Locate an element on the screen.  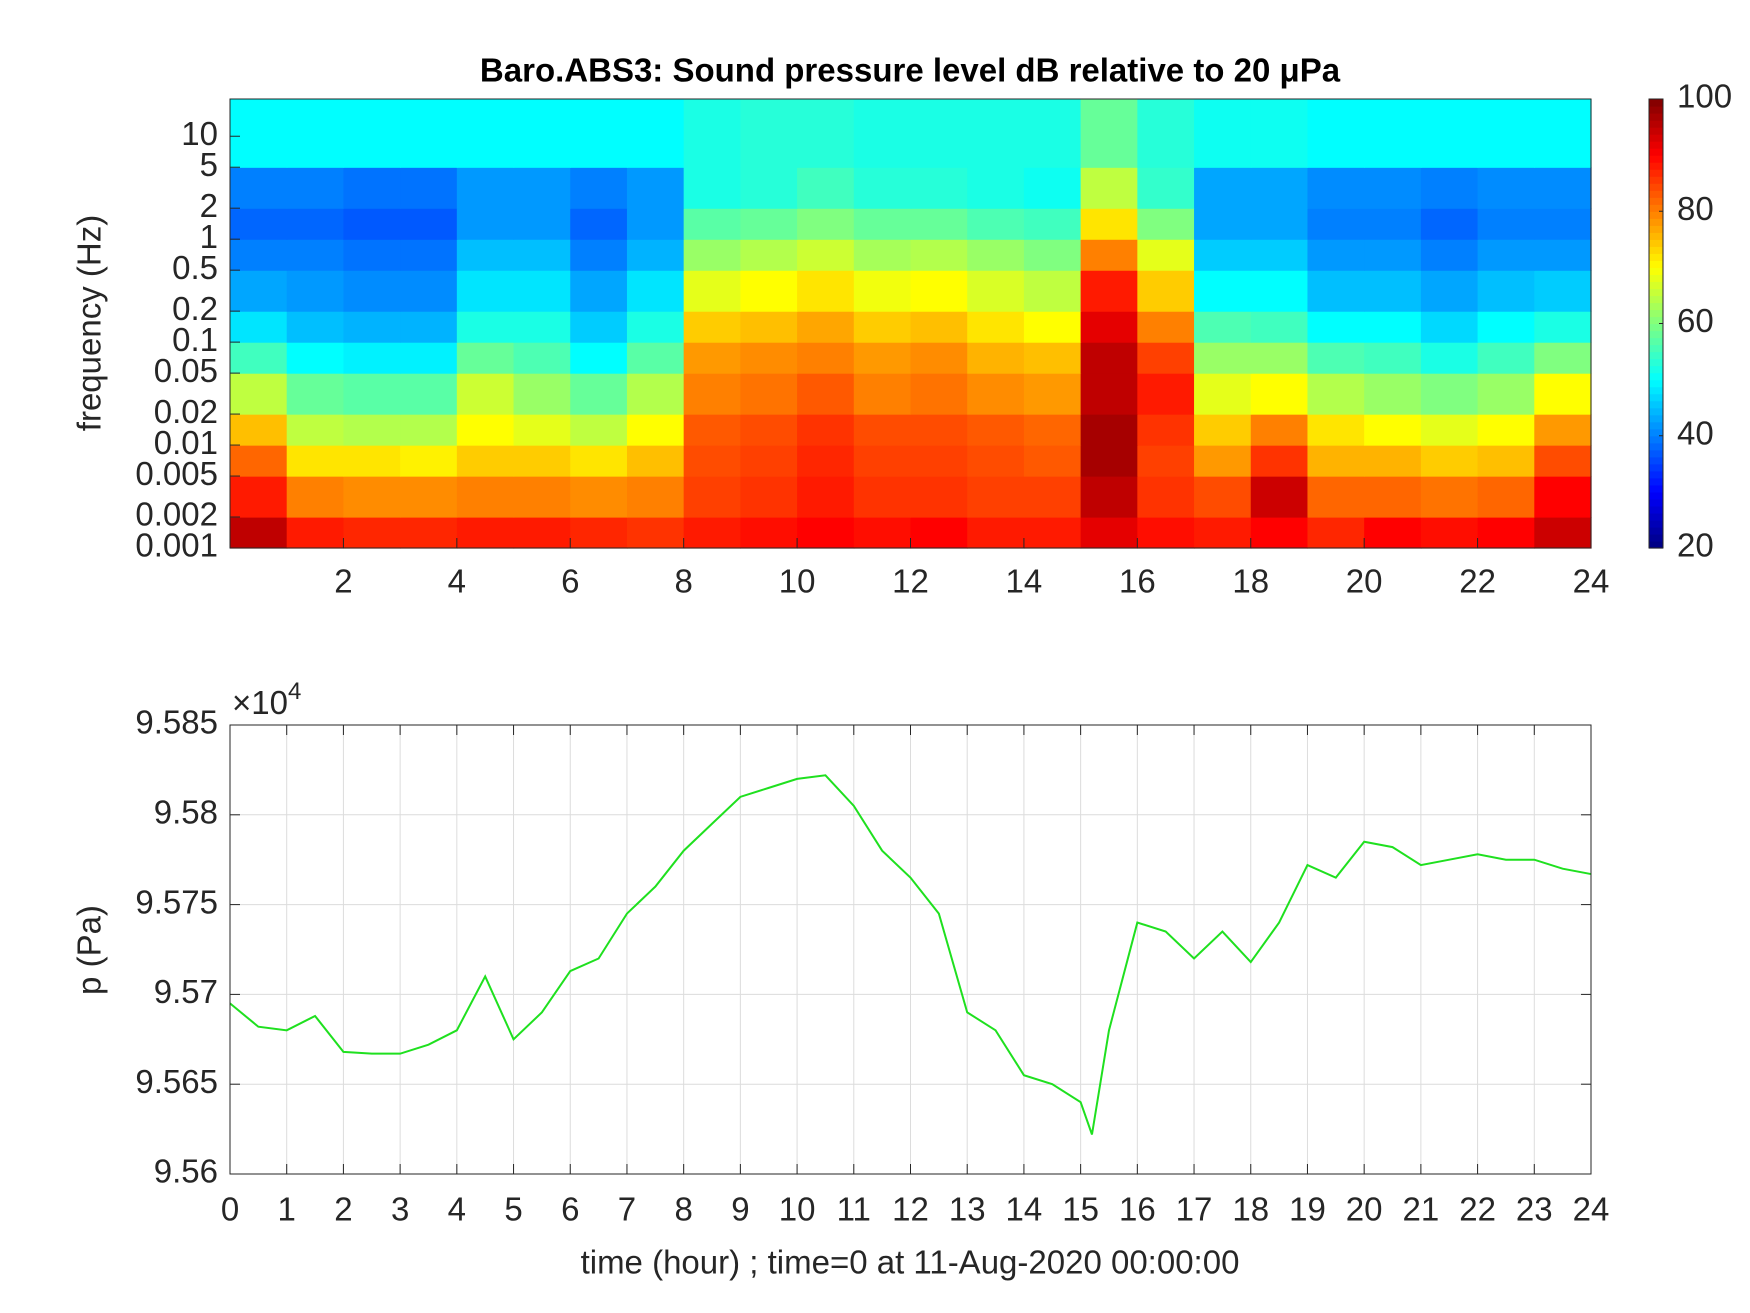
colorbar-tick-label: 80 is located at coordinates (1695, 208).